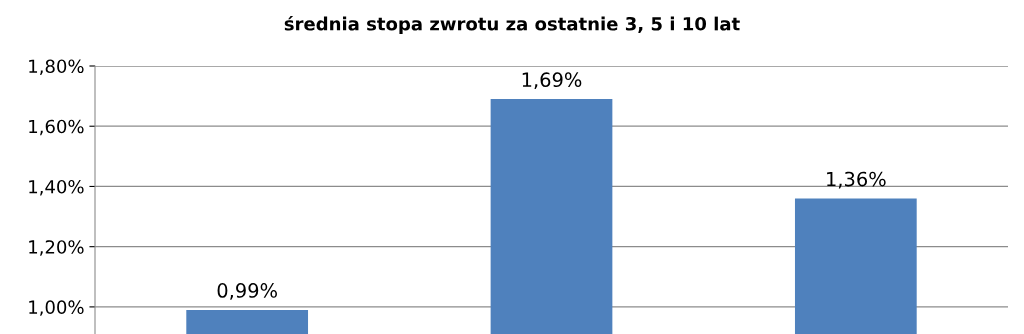 Image resolution: width=1024 pixels, height=334 pixels. Describe the element at coordinates (247, 291) in the screenshot. I see `data-label: 0,99%` at that location.